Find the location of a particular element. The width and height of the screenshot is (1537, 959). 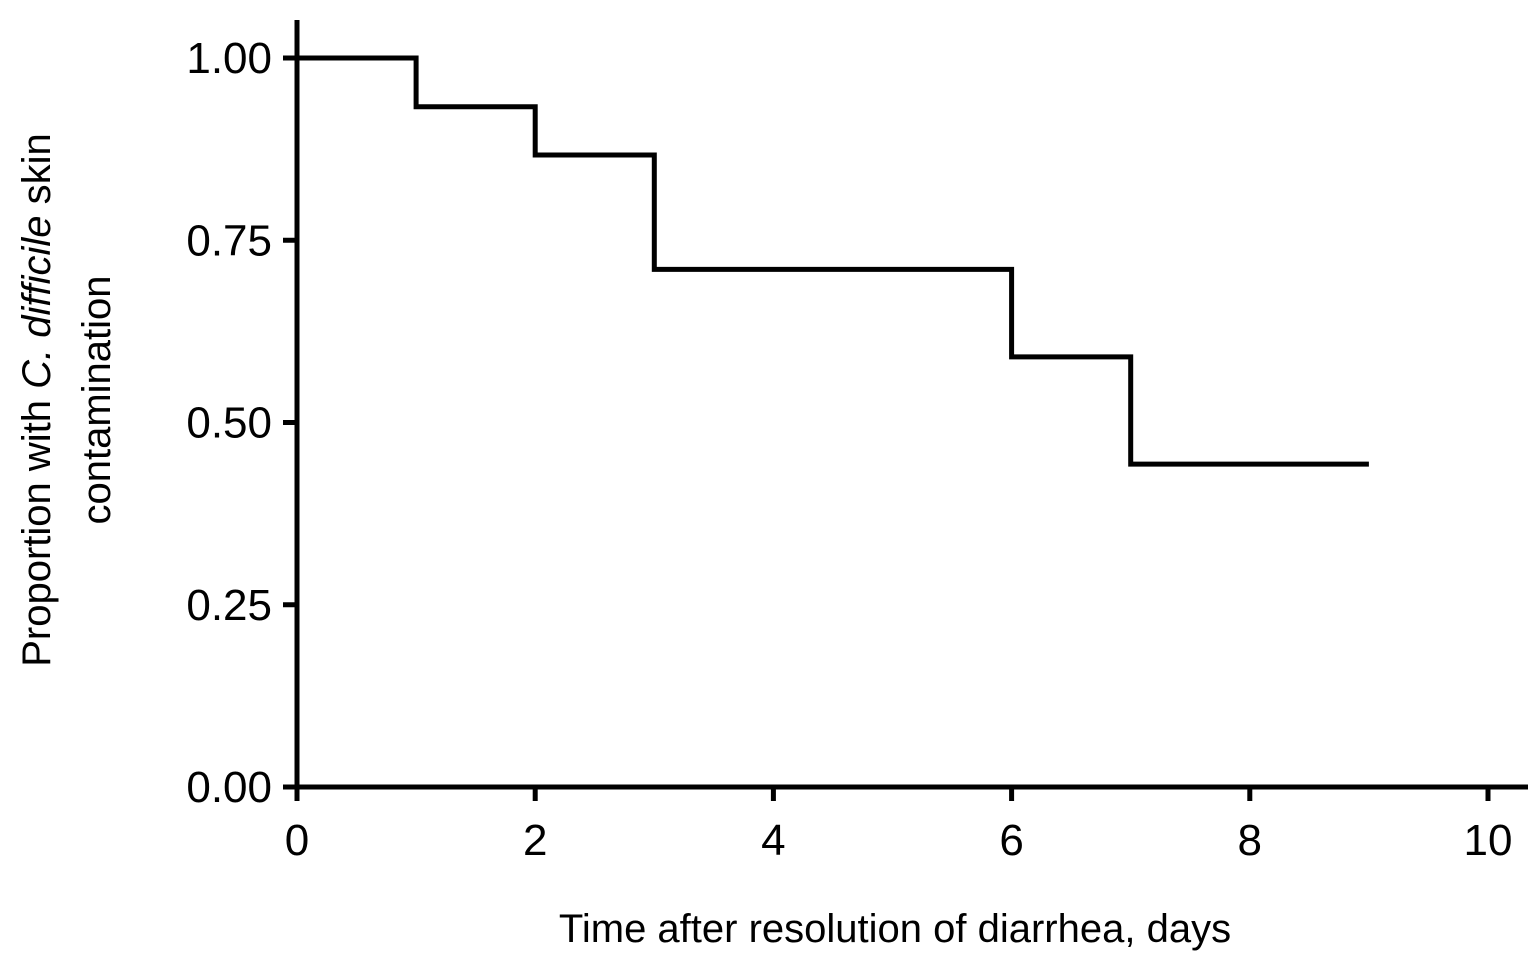

y-axis-label-suffix: skin is located at coordinates (37, 174).